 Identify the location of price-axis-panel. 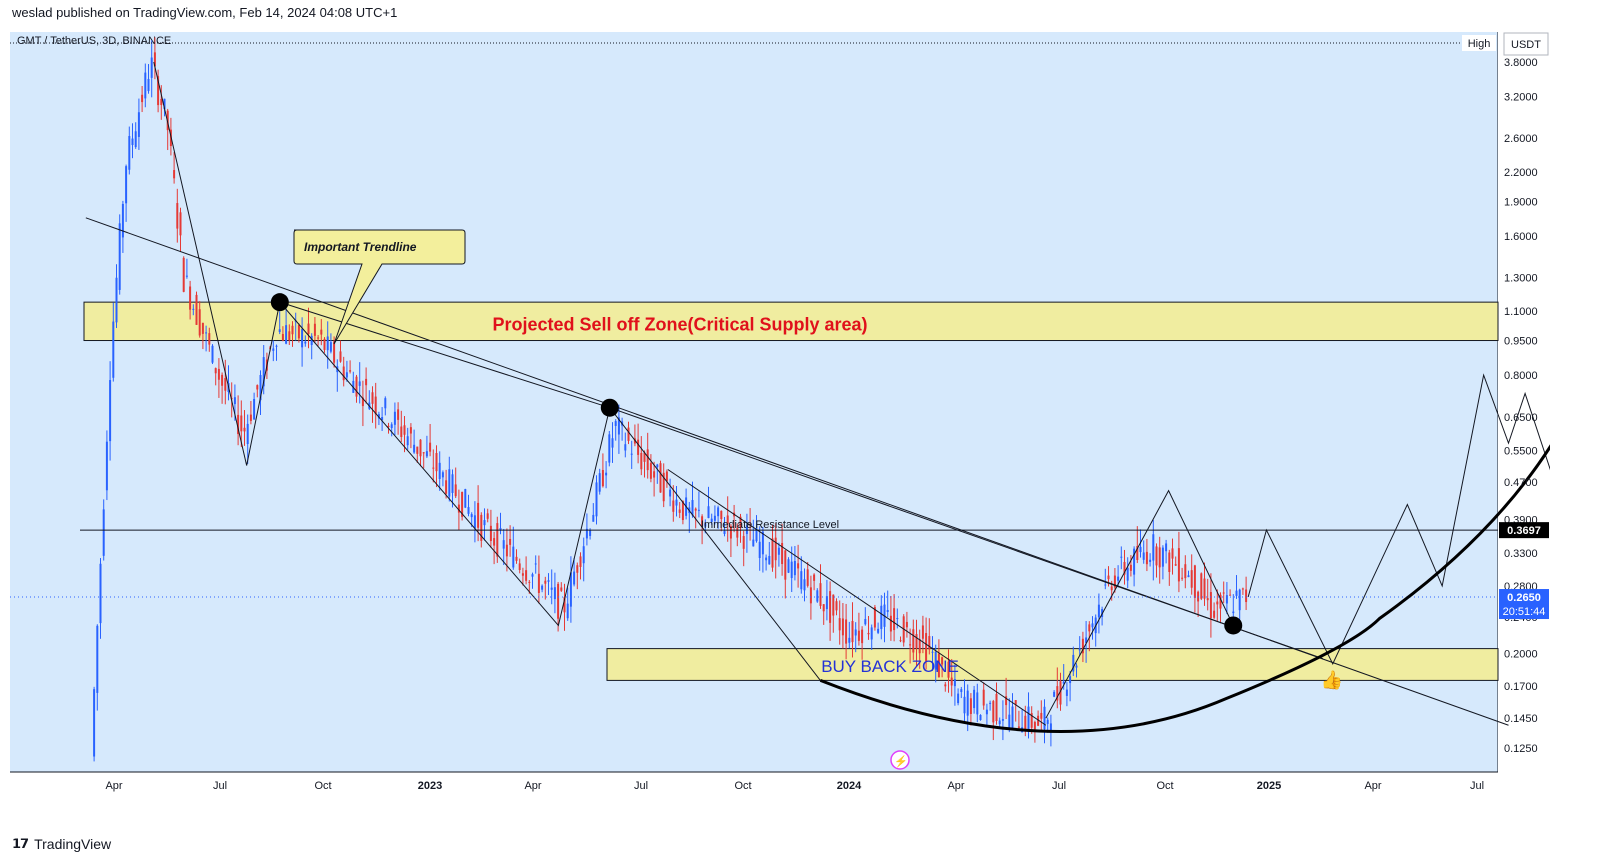
(1524, 422).